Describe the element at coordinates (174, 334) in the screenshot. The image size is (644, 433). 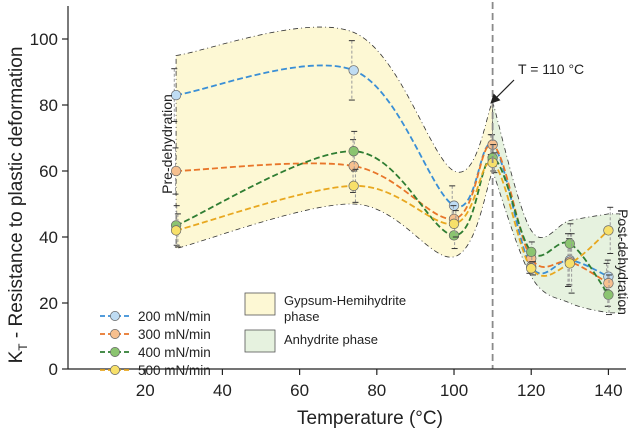
I see `legend-label: 300 mN/min` at that location.